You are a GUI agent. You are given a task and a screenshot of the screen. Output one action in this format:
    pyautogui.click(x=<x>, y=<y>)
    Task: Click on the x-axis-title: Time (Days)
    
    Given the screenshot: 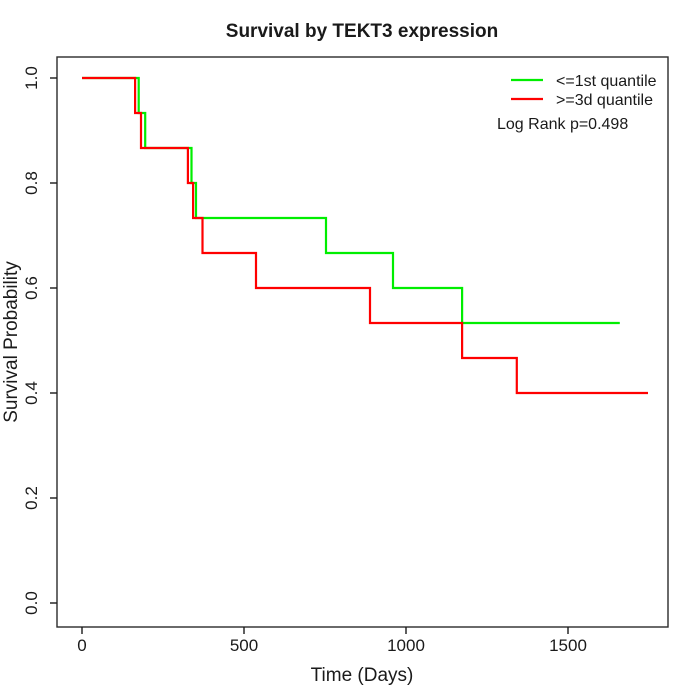 What is the action you would take?
    pyautogui.click(x=362, y=675)
    